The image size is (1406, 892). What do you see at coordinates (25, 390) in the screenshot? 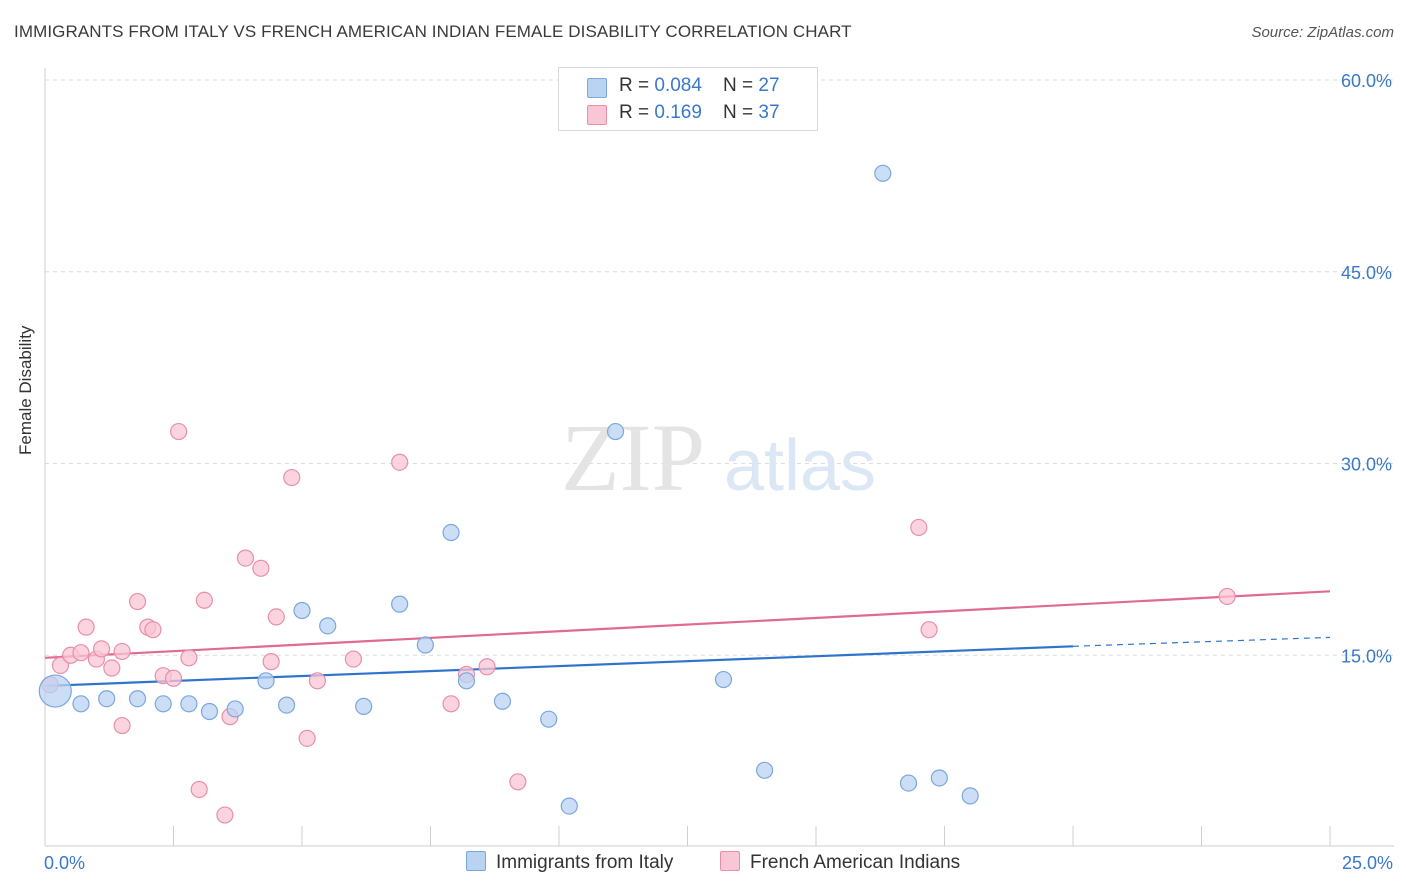
I see `y-axis-label: Female Disability` at bounding box center [25, 390].